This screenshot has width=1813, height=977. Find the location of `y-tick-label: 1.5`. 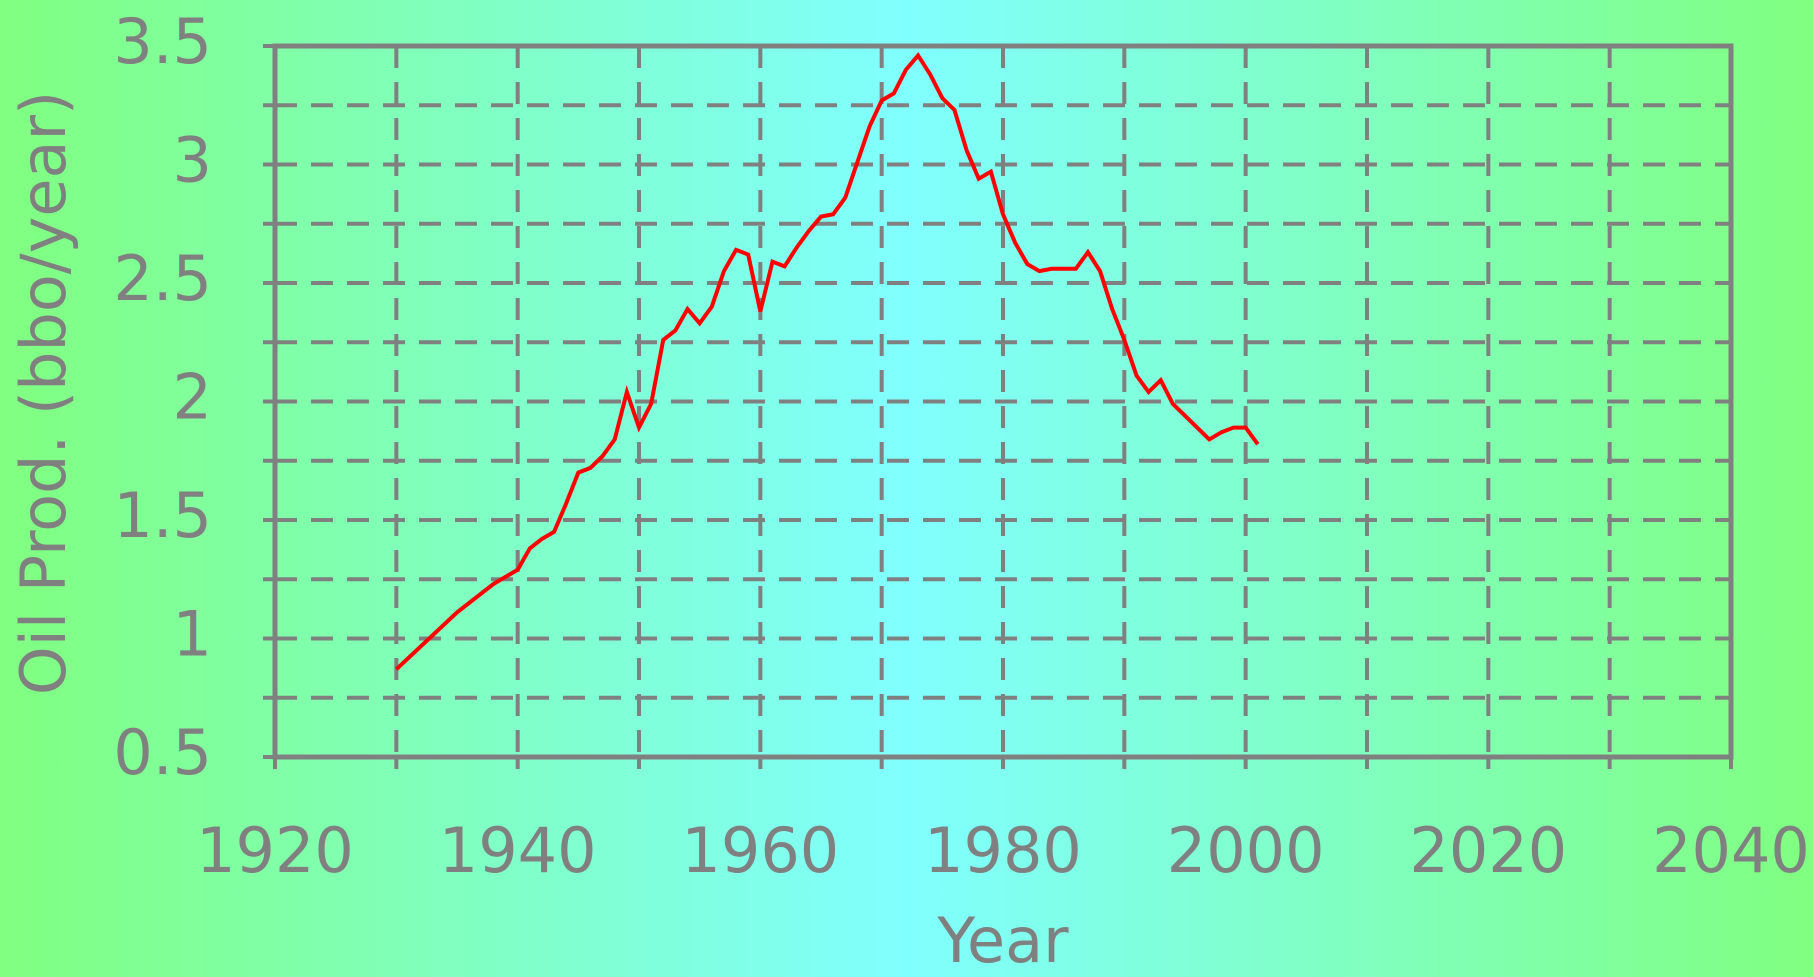

y-tick-label: 1.5 is located at coordinates (162, 515).